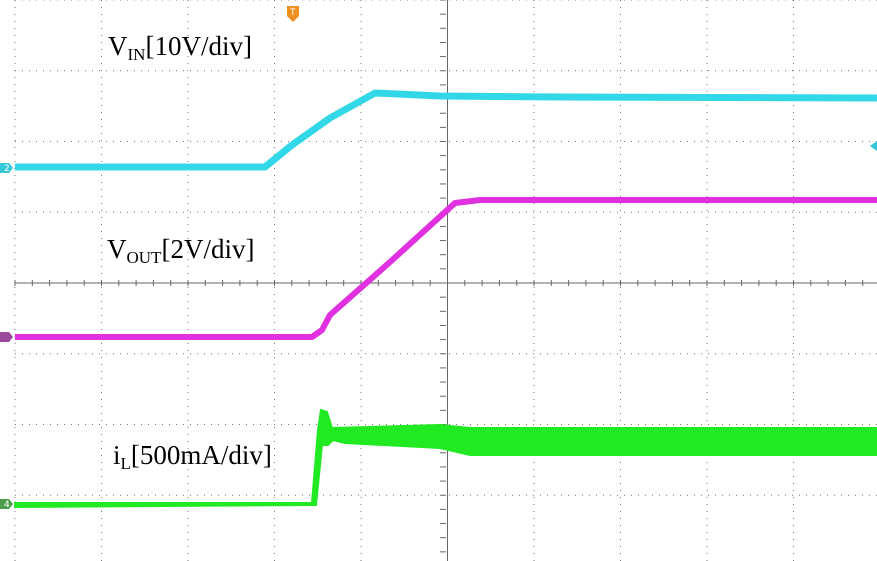 This screenshot has height=561, width=877. I want to click on trigger-marker-label: T, so click(292, 13).